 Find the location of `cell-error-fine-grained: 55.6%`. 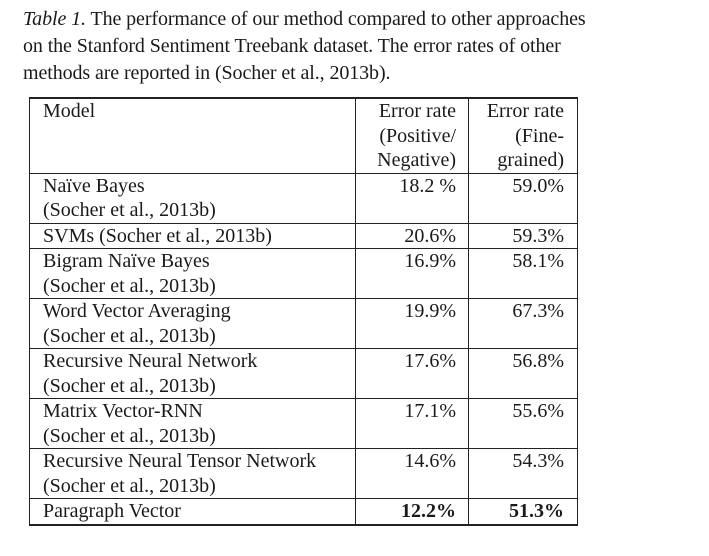

cell-error-fine-grained: 55.6% is located at coordinates (523, 423).